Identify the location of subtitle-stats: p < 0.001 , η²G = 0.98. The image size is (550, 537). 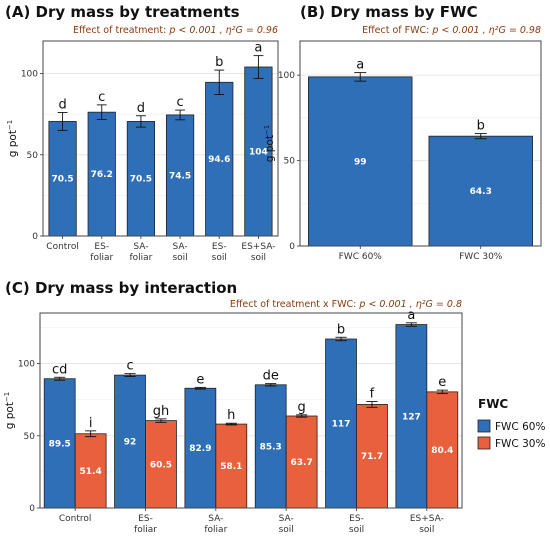
(486, 30).